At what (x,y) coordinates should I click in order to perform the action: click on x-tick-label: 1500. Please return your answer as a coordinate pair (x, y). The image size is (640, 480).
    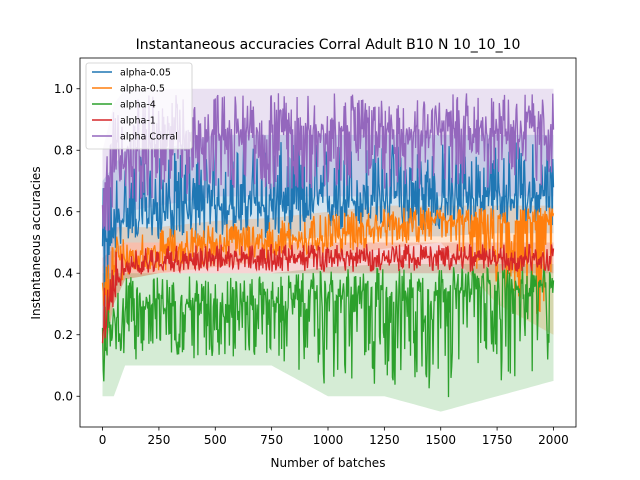
    Looking at the image, I should click on (440, 440).